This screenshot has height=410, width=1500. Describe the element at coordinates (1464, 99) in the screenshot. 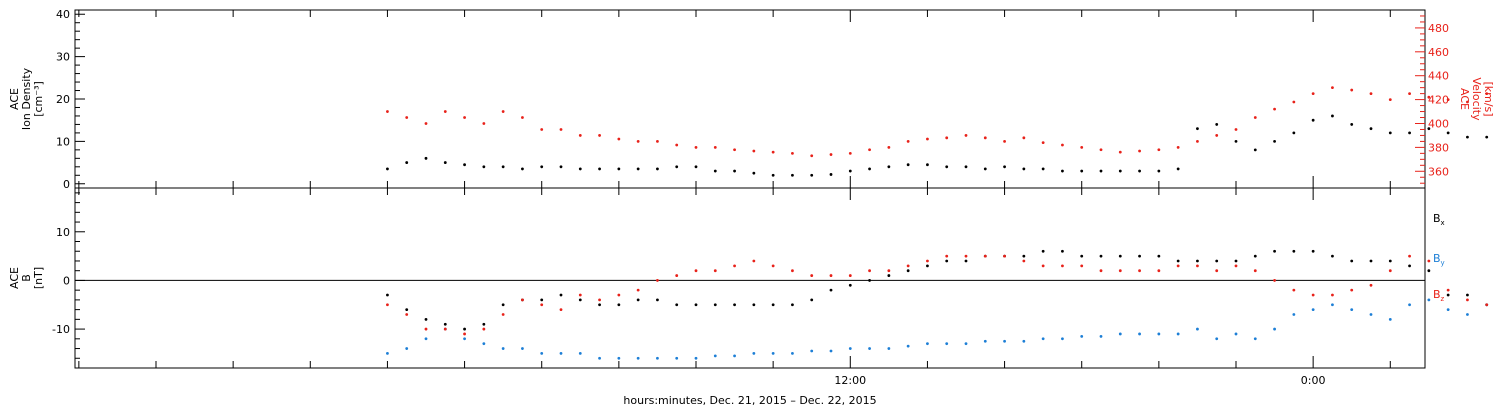

I see `top-right-ylabel-line1: ACE` at that location.